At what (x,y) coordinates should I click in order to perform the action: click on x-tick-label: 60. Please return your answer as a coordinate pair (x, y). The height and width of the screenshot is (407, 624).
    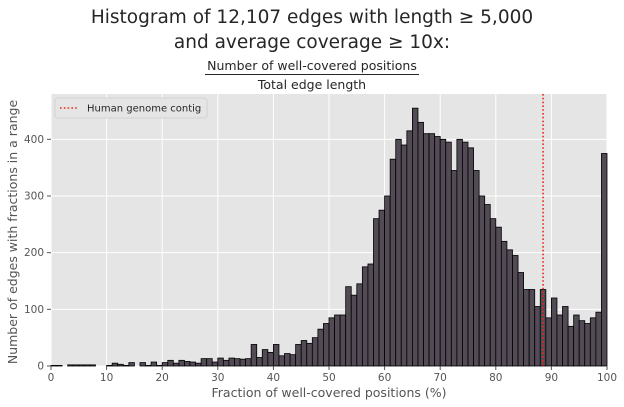
    Looking at the image, I should click on (384, 378).